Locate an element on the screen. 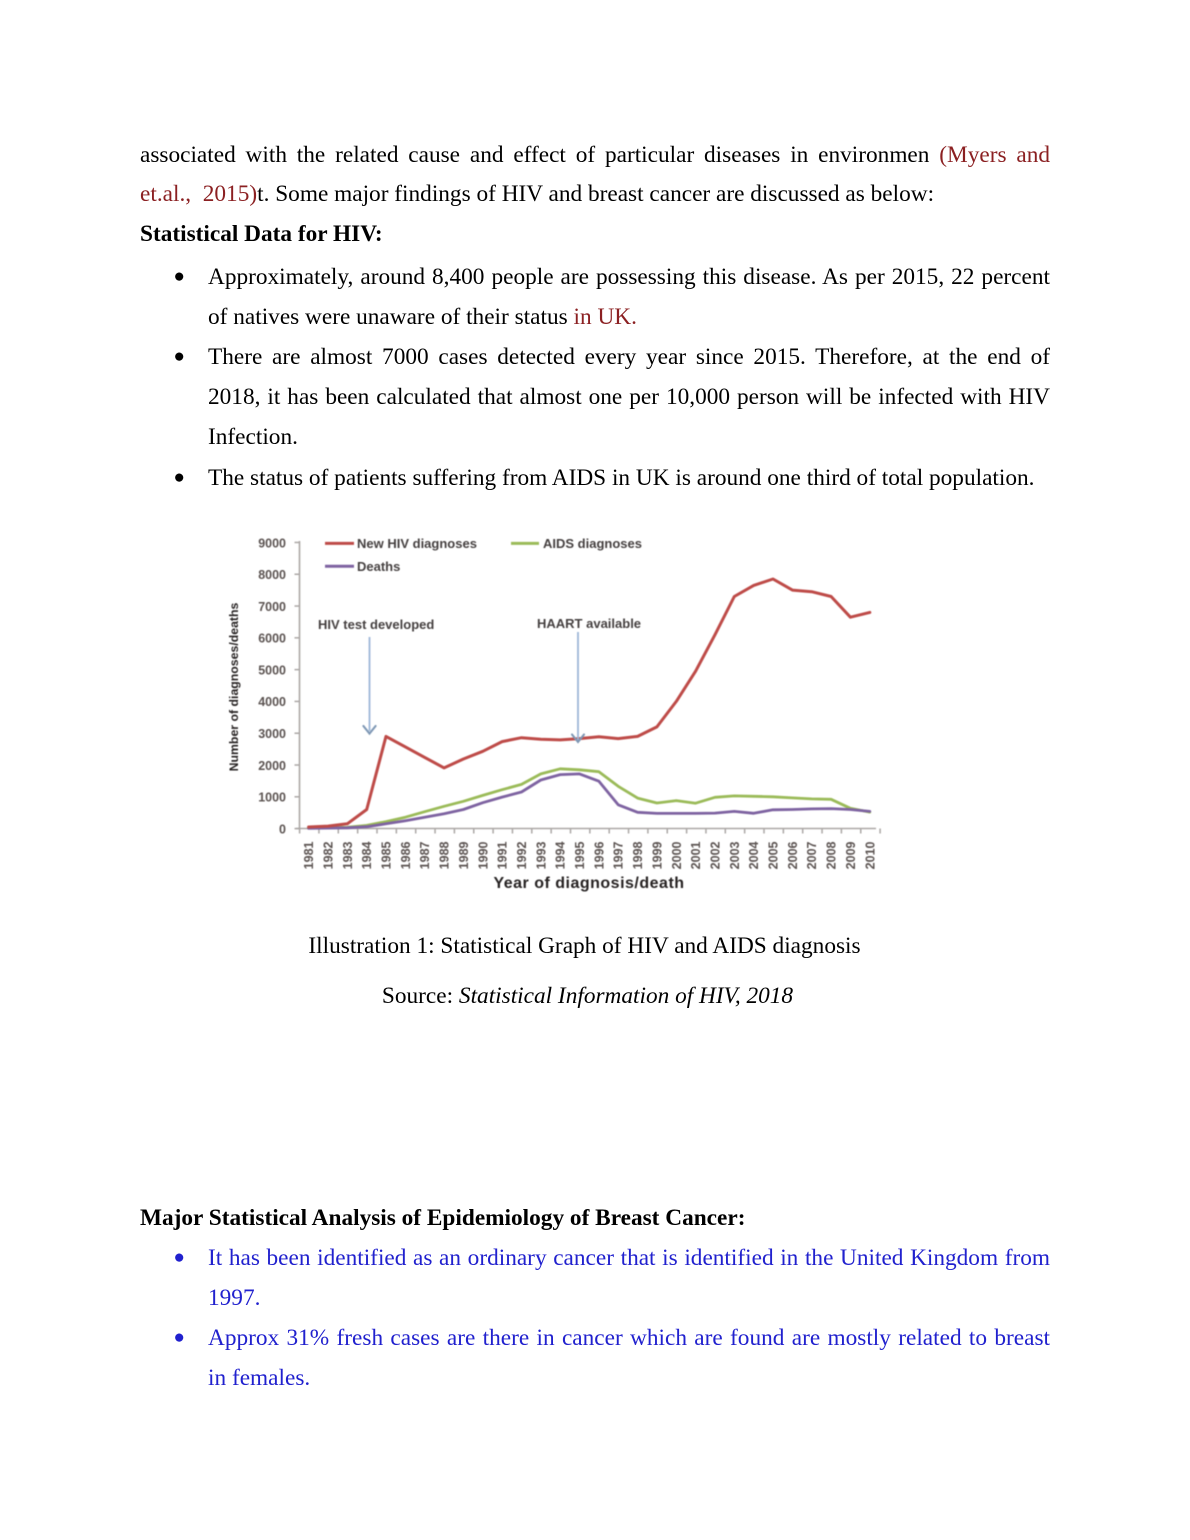  svg-text: 1990 is located at coordinates (483, 855).